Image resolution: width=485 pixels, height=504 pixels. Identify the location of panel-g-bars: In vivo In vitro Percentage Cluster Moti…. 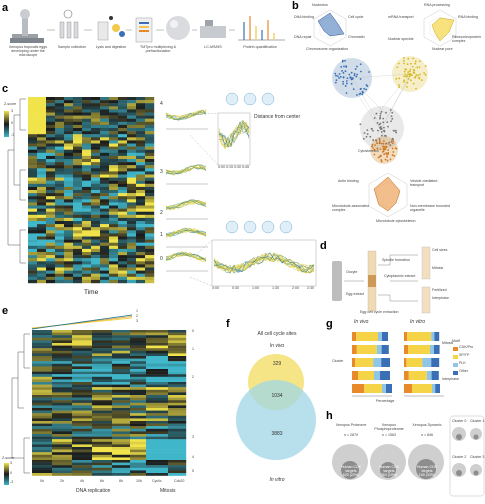
(408, 364).